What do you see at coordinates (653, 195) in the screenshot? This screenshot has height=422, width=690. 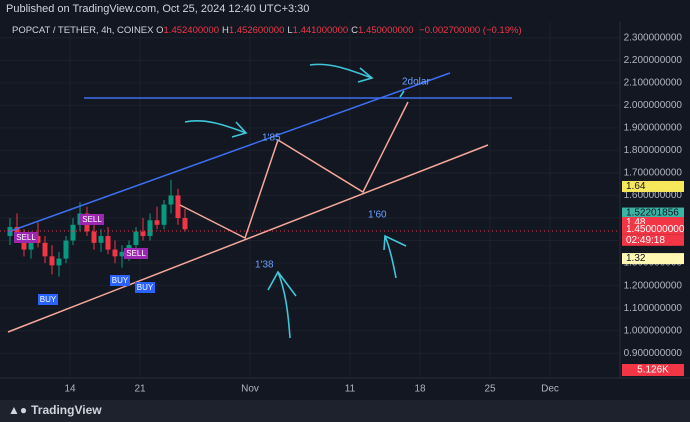 I see `y-tick-label: 1.600000000` at bounding box center [653, 195].